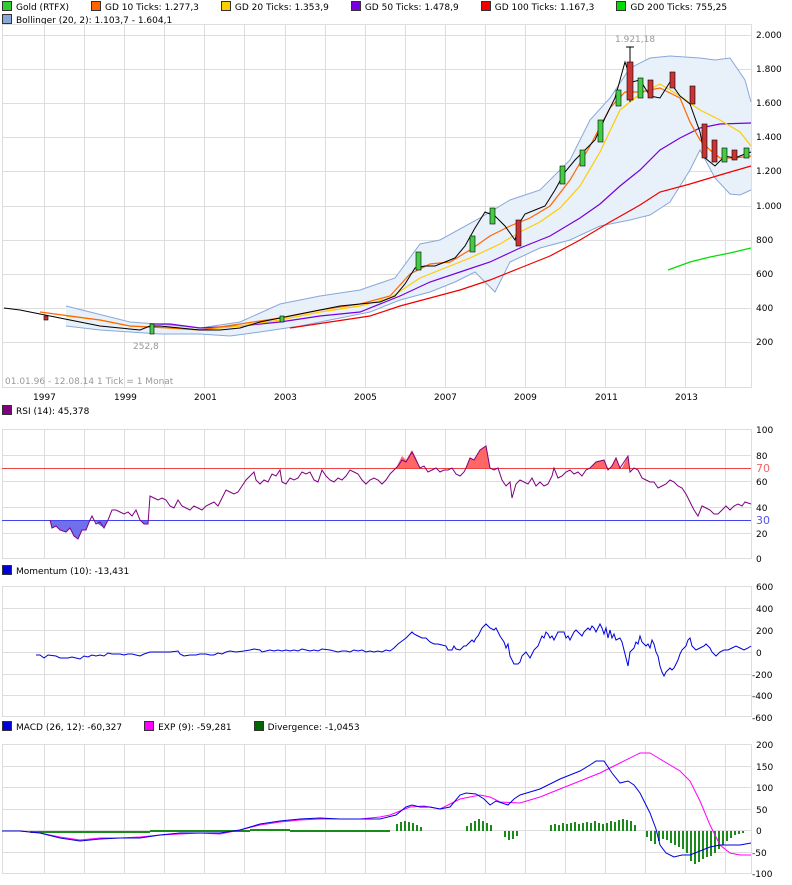  I want to click on rsi-grid, so click(377, 494).